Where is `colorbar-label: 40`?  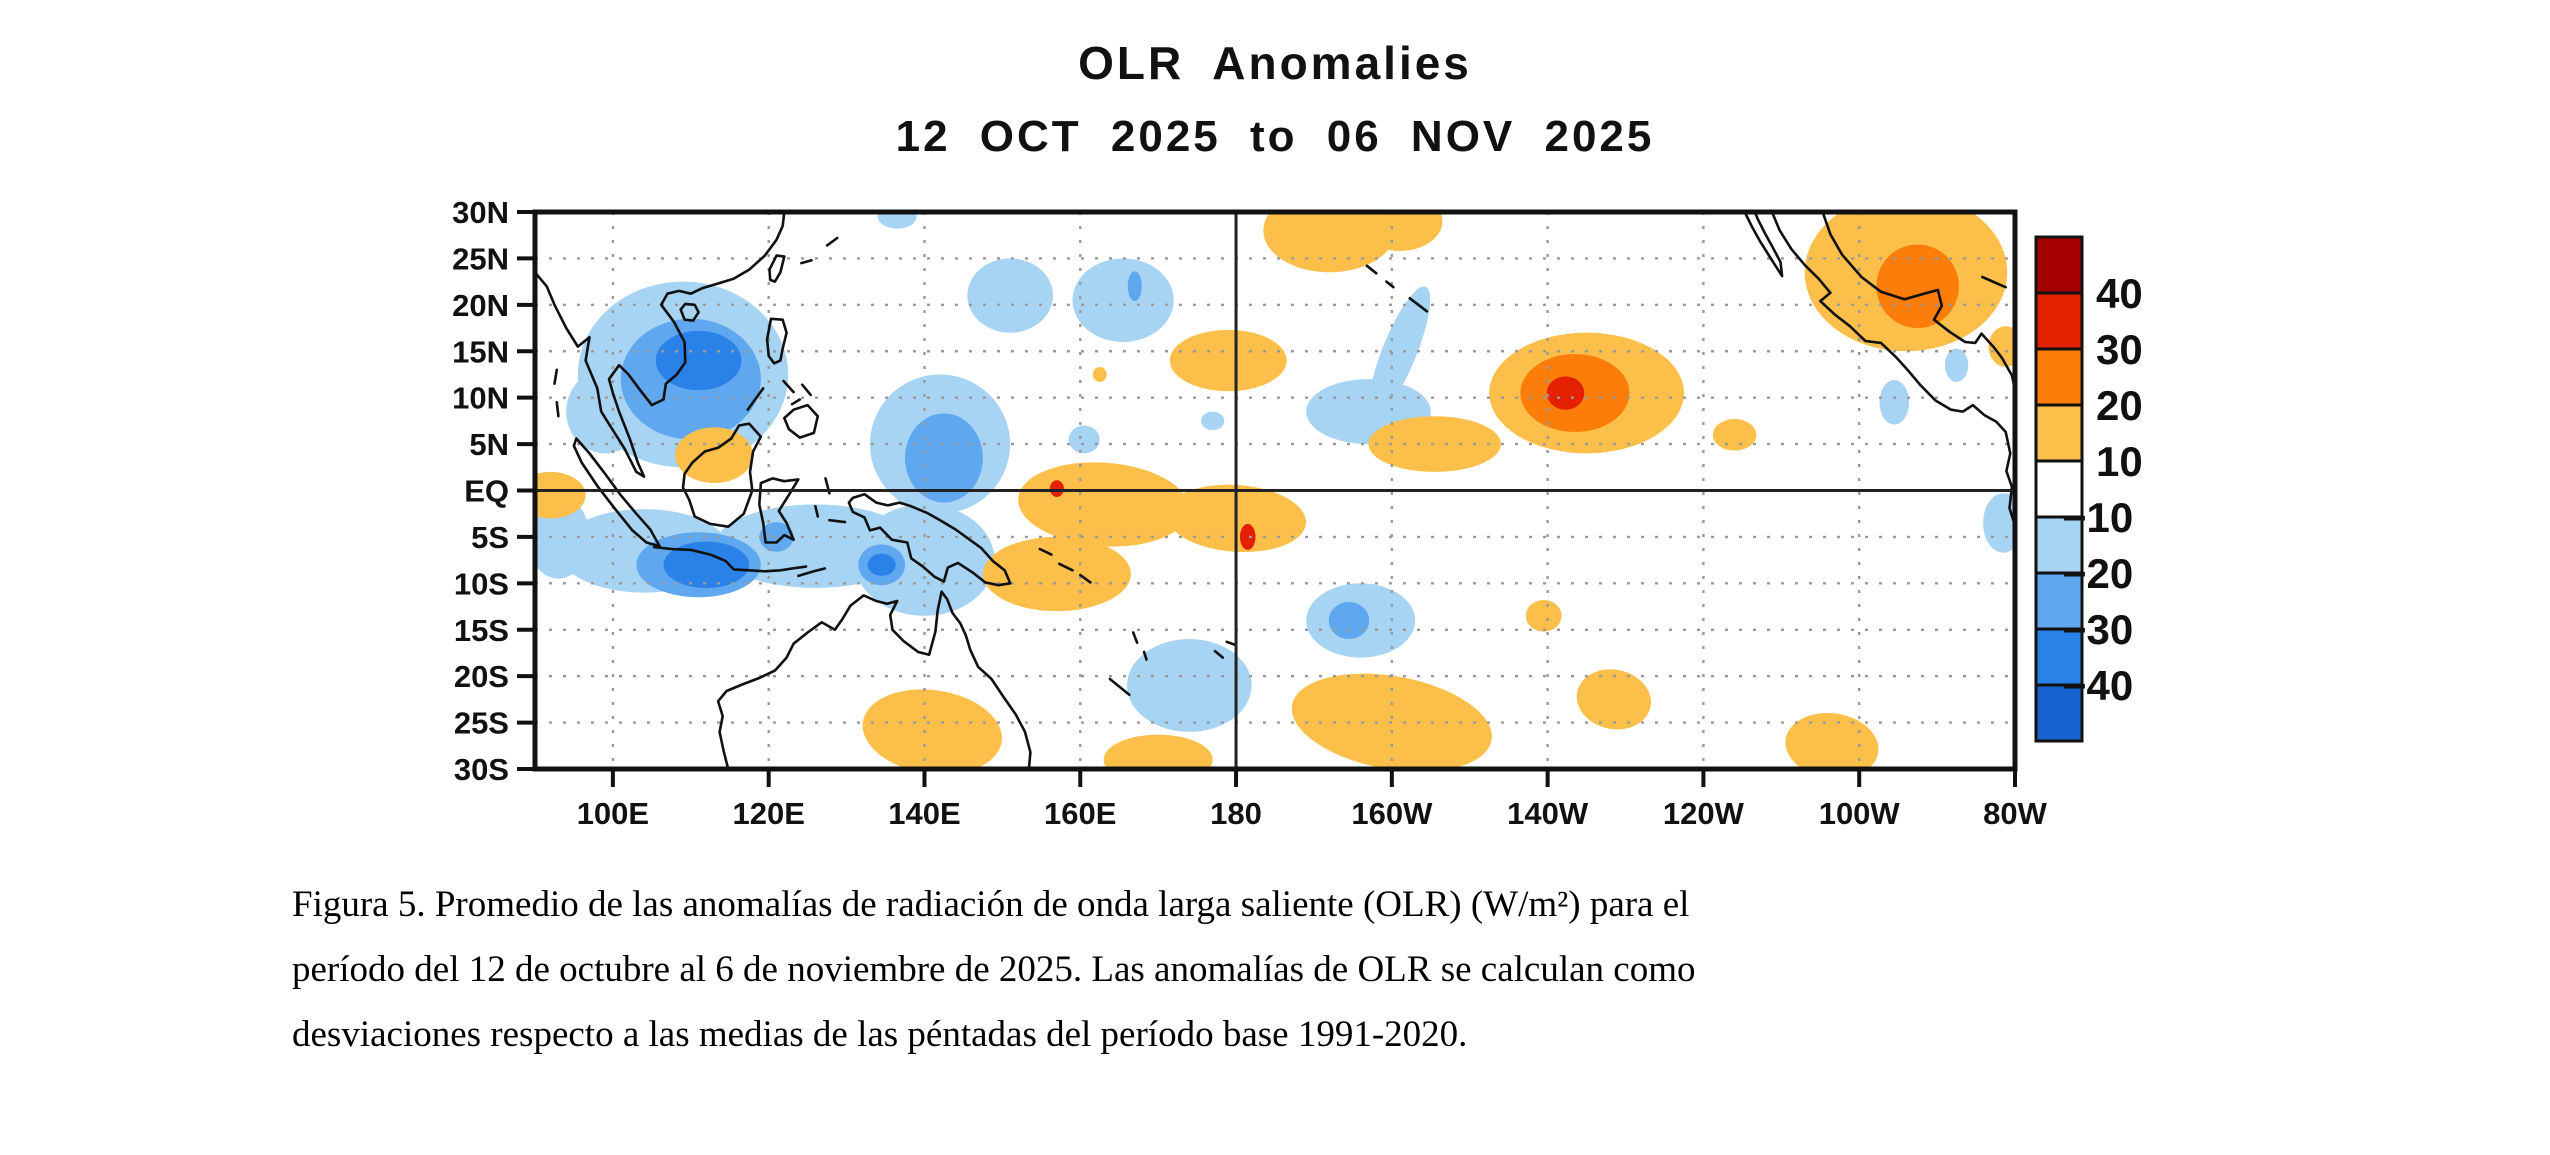
colorbar-label: 40 is located at coordinates (2119, 293).